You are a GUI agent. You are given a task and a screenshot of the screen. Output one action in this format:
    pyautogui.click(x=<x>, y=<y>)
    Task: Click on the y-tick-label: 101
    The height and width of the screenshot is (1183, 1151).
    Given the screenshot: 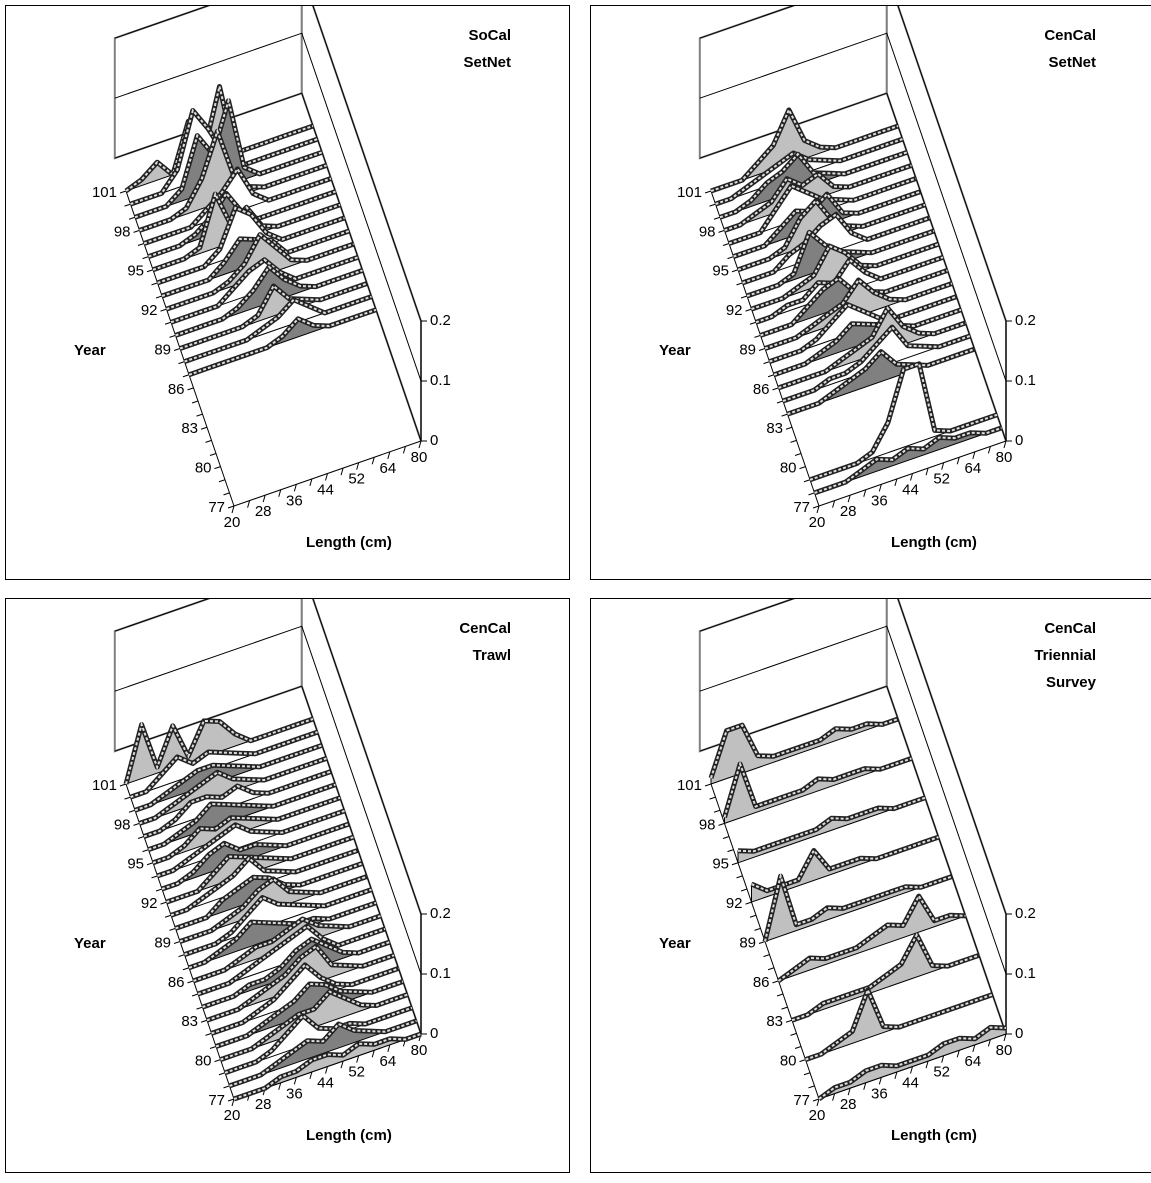 What is the action you would take?
    pyautogui.click(x=104, y=192)
    